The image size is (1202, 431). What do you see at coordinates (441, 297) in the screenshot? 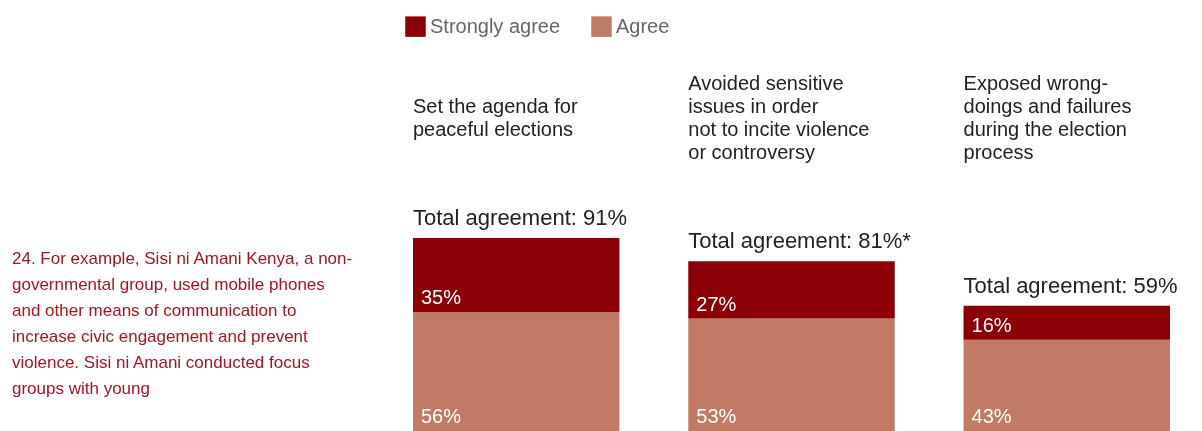
I see `data-label: 35%` at bounding box center [441, 297].